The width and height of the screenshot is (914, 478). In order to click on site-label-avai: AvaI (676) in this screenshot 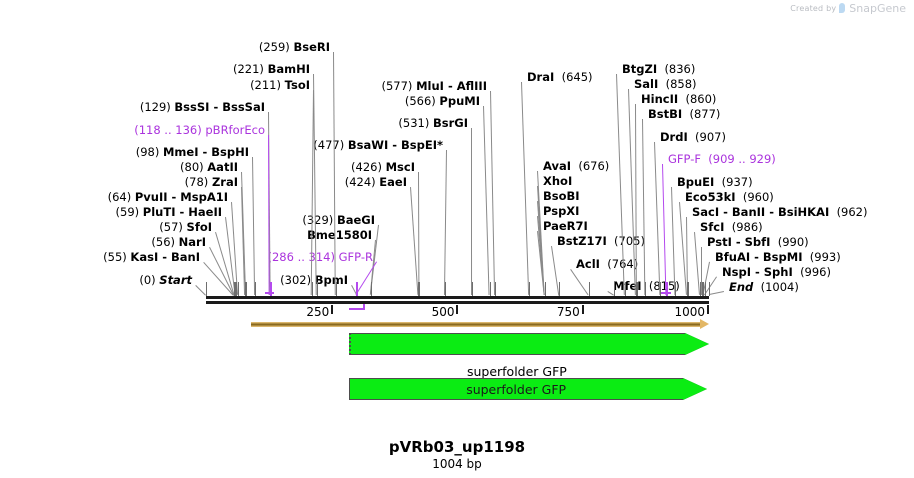, I will do `click(576, 166)`.